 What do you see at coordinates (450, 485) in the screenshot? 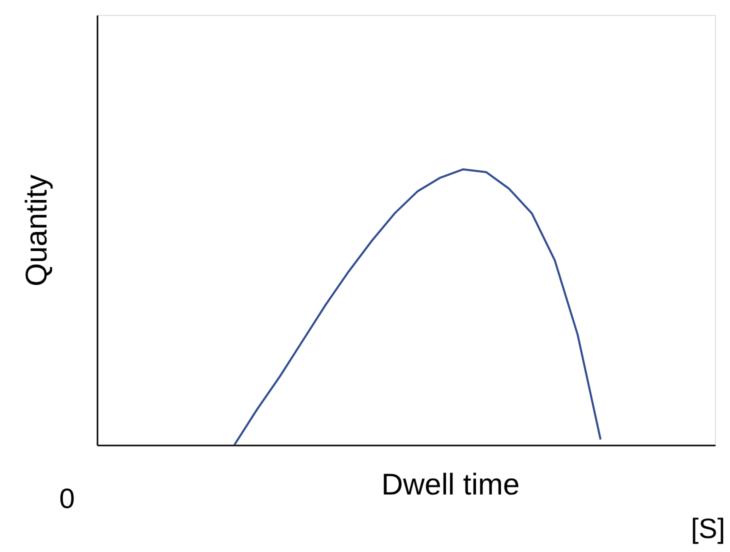
I see `x-axis-title: Dwell time` at bounding box center [450, 485].